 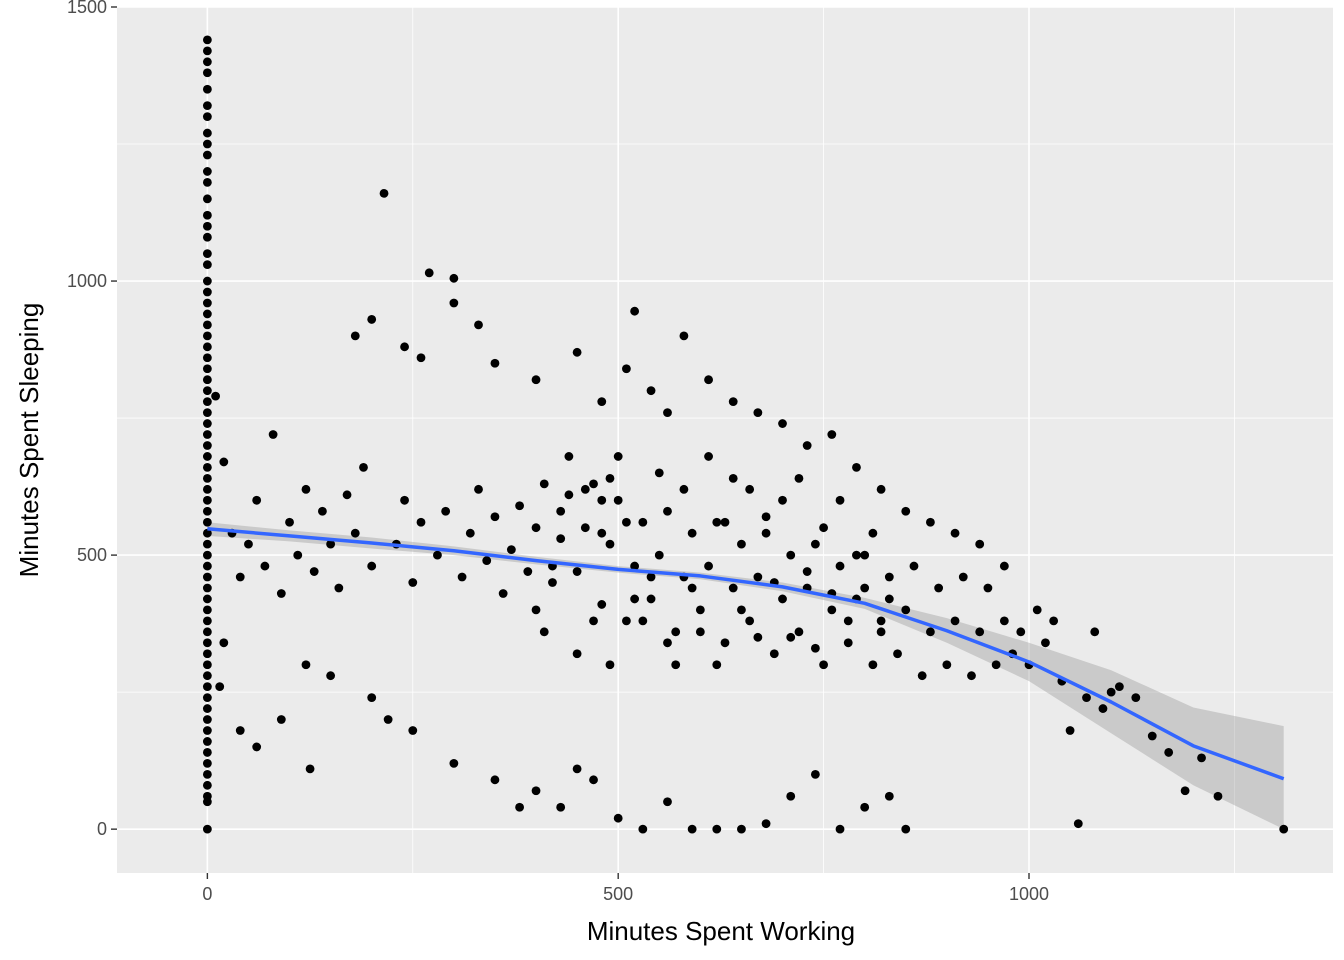 I want to click on x-tick-label: 500, so click(x=618, y=894).